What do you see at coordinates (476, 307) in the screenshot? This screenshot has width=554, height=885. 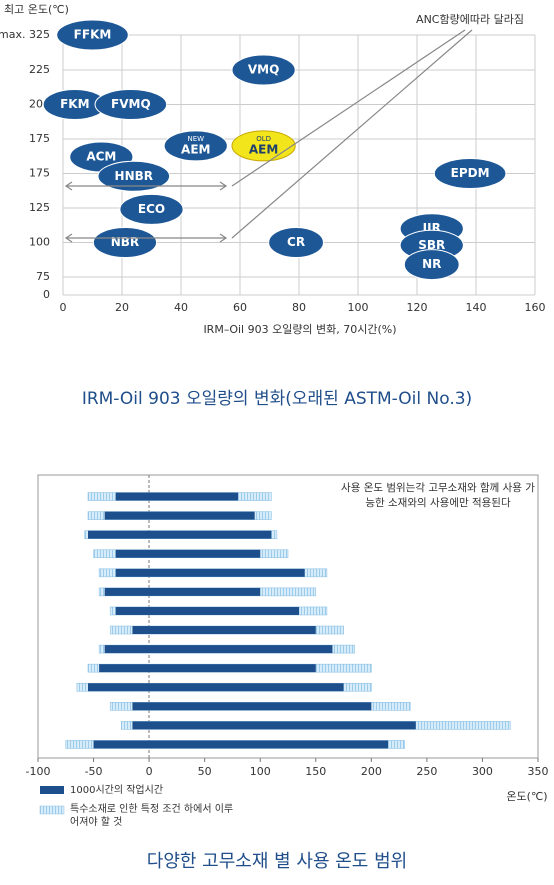 I see `x-tick-label: 140` at bounding box center [476, 307].